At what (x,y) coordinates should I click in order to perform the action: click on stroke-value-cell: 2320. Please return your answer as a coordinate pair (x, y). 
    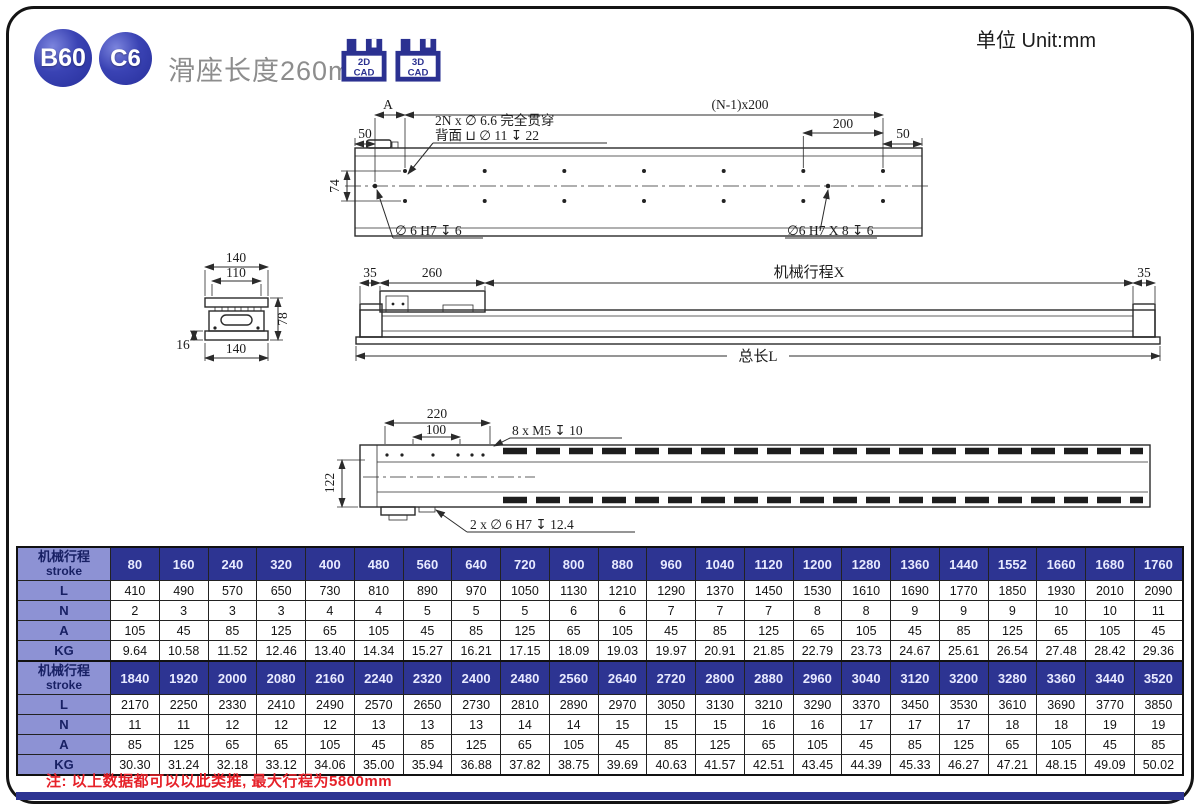
    Looking at the image, I should click on (427, 677).